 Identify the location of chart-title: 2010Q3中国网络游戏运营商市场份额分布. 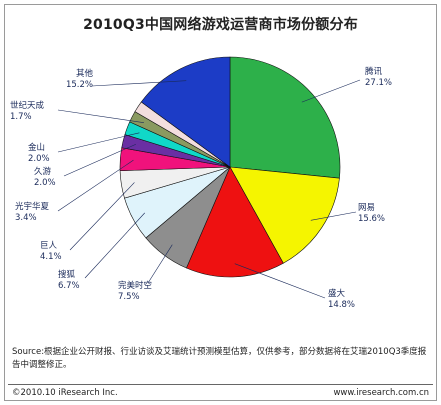
(220, 25).